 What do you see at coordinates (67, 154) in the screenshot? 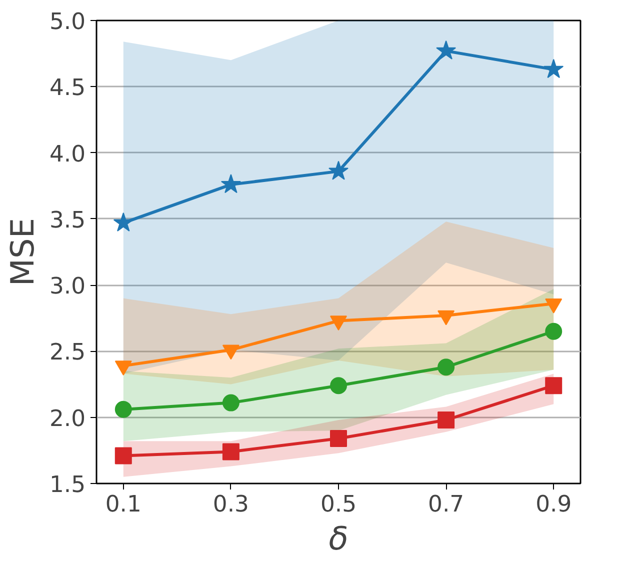
I see `y-tick-label: 4.0` at bounding box center [67, 154].